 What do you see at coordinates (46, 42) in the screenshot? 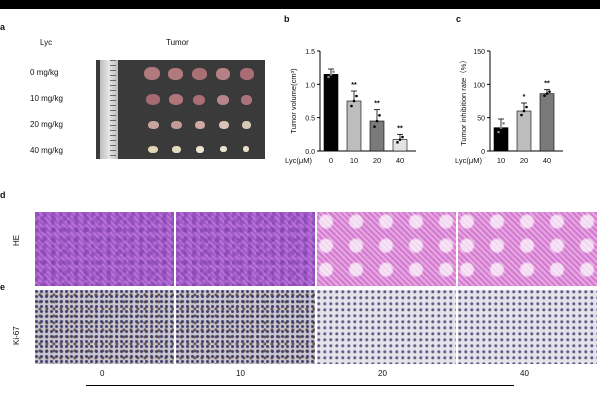
I see `lyc-header: Lyc` at bounding box center [46, 42].